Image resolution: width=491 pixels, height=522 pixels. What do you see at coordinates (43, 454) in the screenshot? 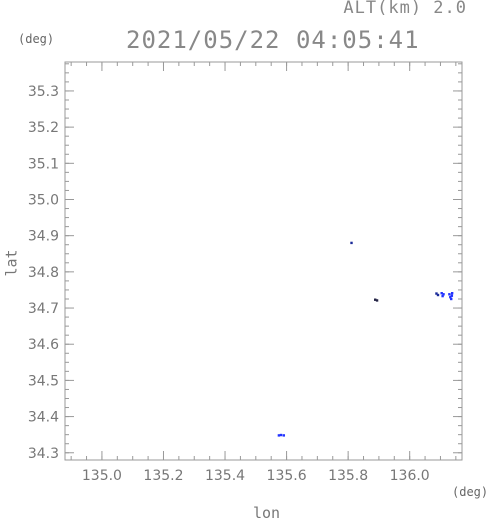
I see `y-tick-label: 34.3` at bounding box center [43, 454].